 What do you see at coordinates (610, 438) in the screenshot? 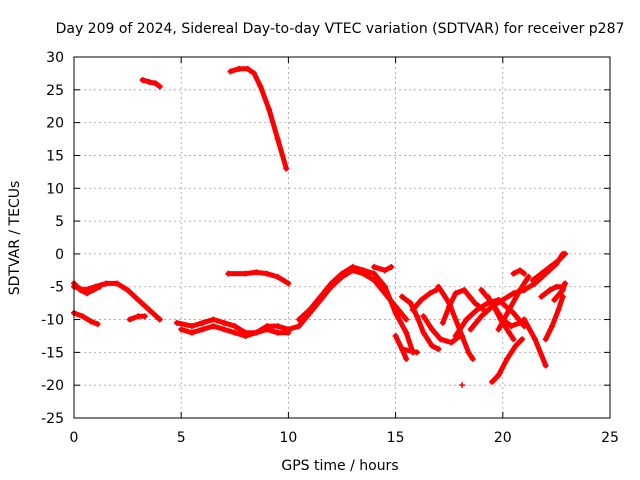
I see `x-tick-label: 25` at bounding box center [610, 438].